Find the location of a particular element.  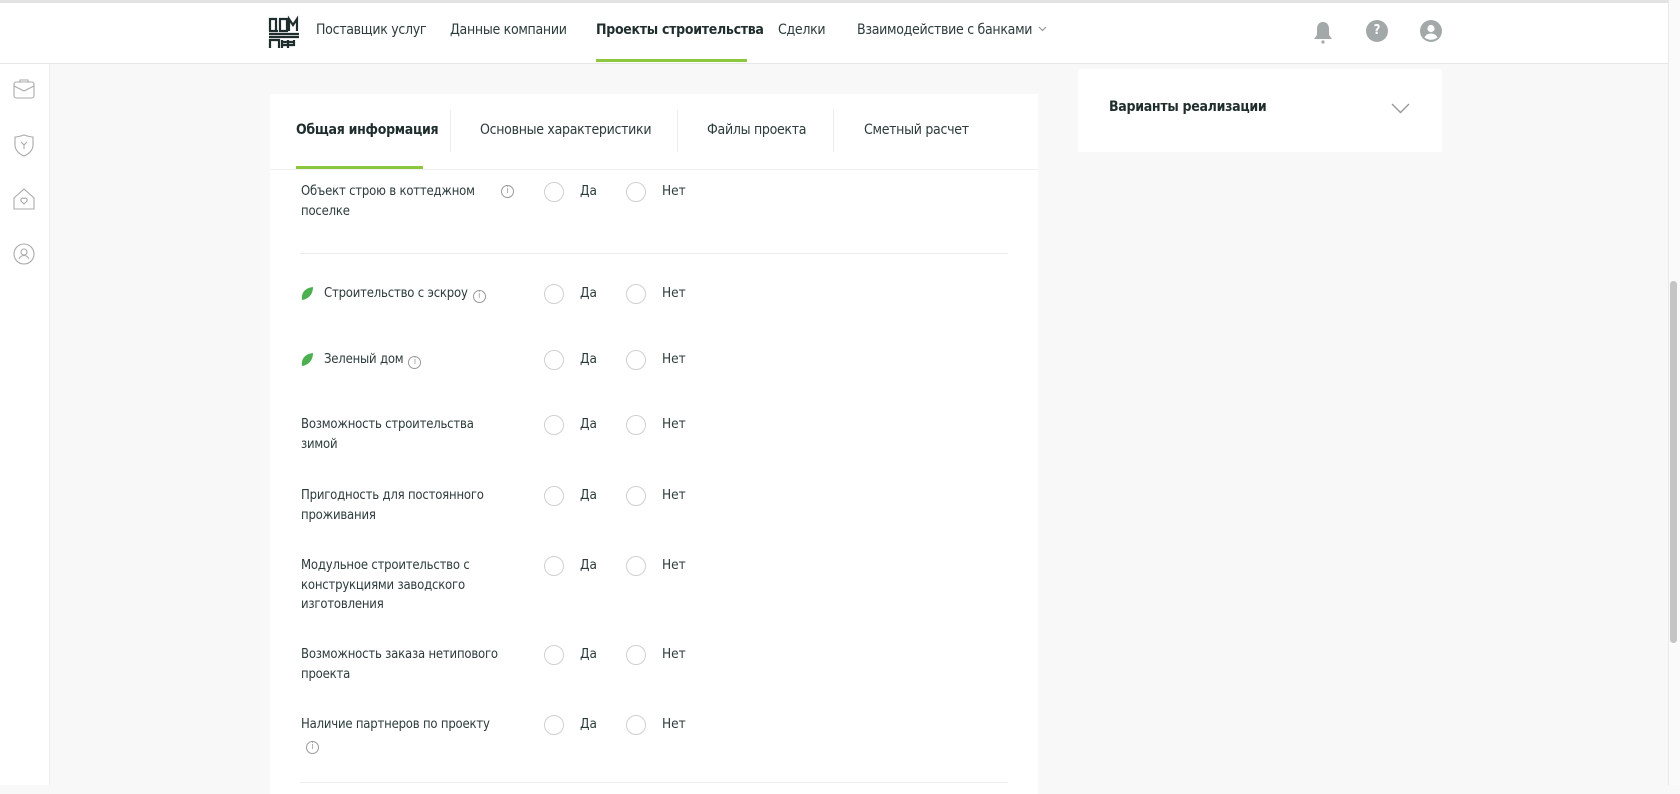

row-label: Возможность строительства зимой is located at coordinates (401, 434).